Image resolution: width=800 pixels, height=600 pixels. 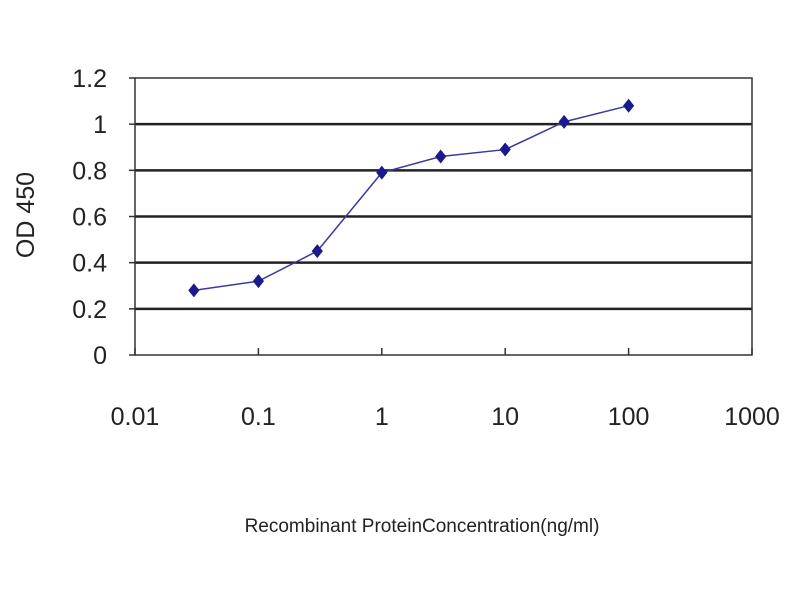 I want to click on y-tick-label: 0.8, so click(x=89, y=171).